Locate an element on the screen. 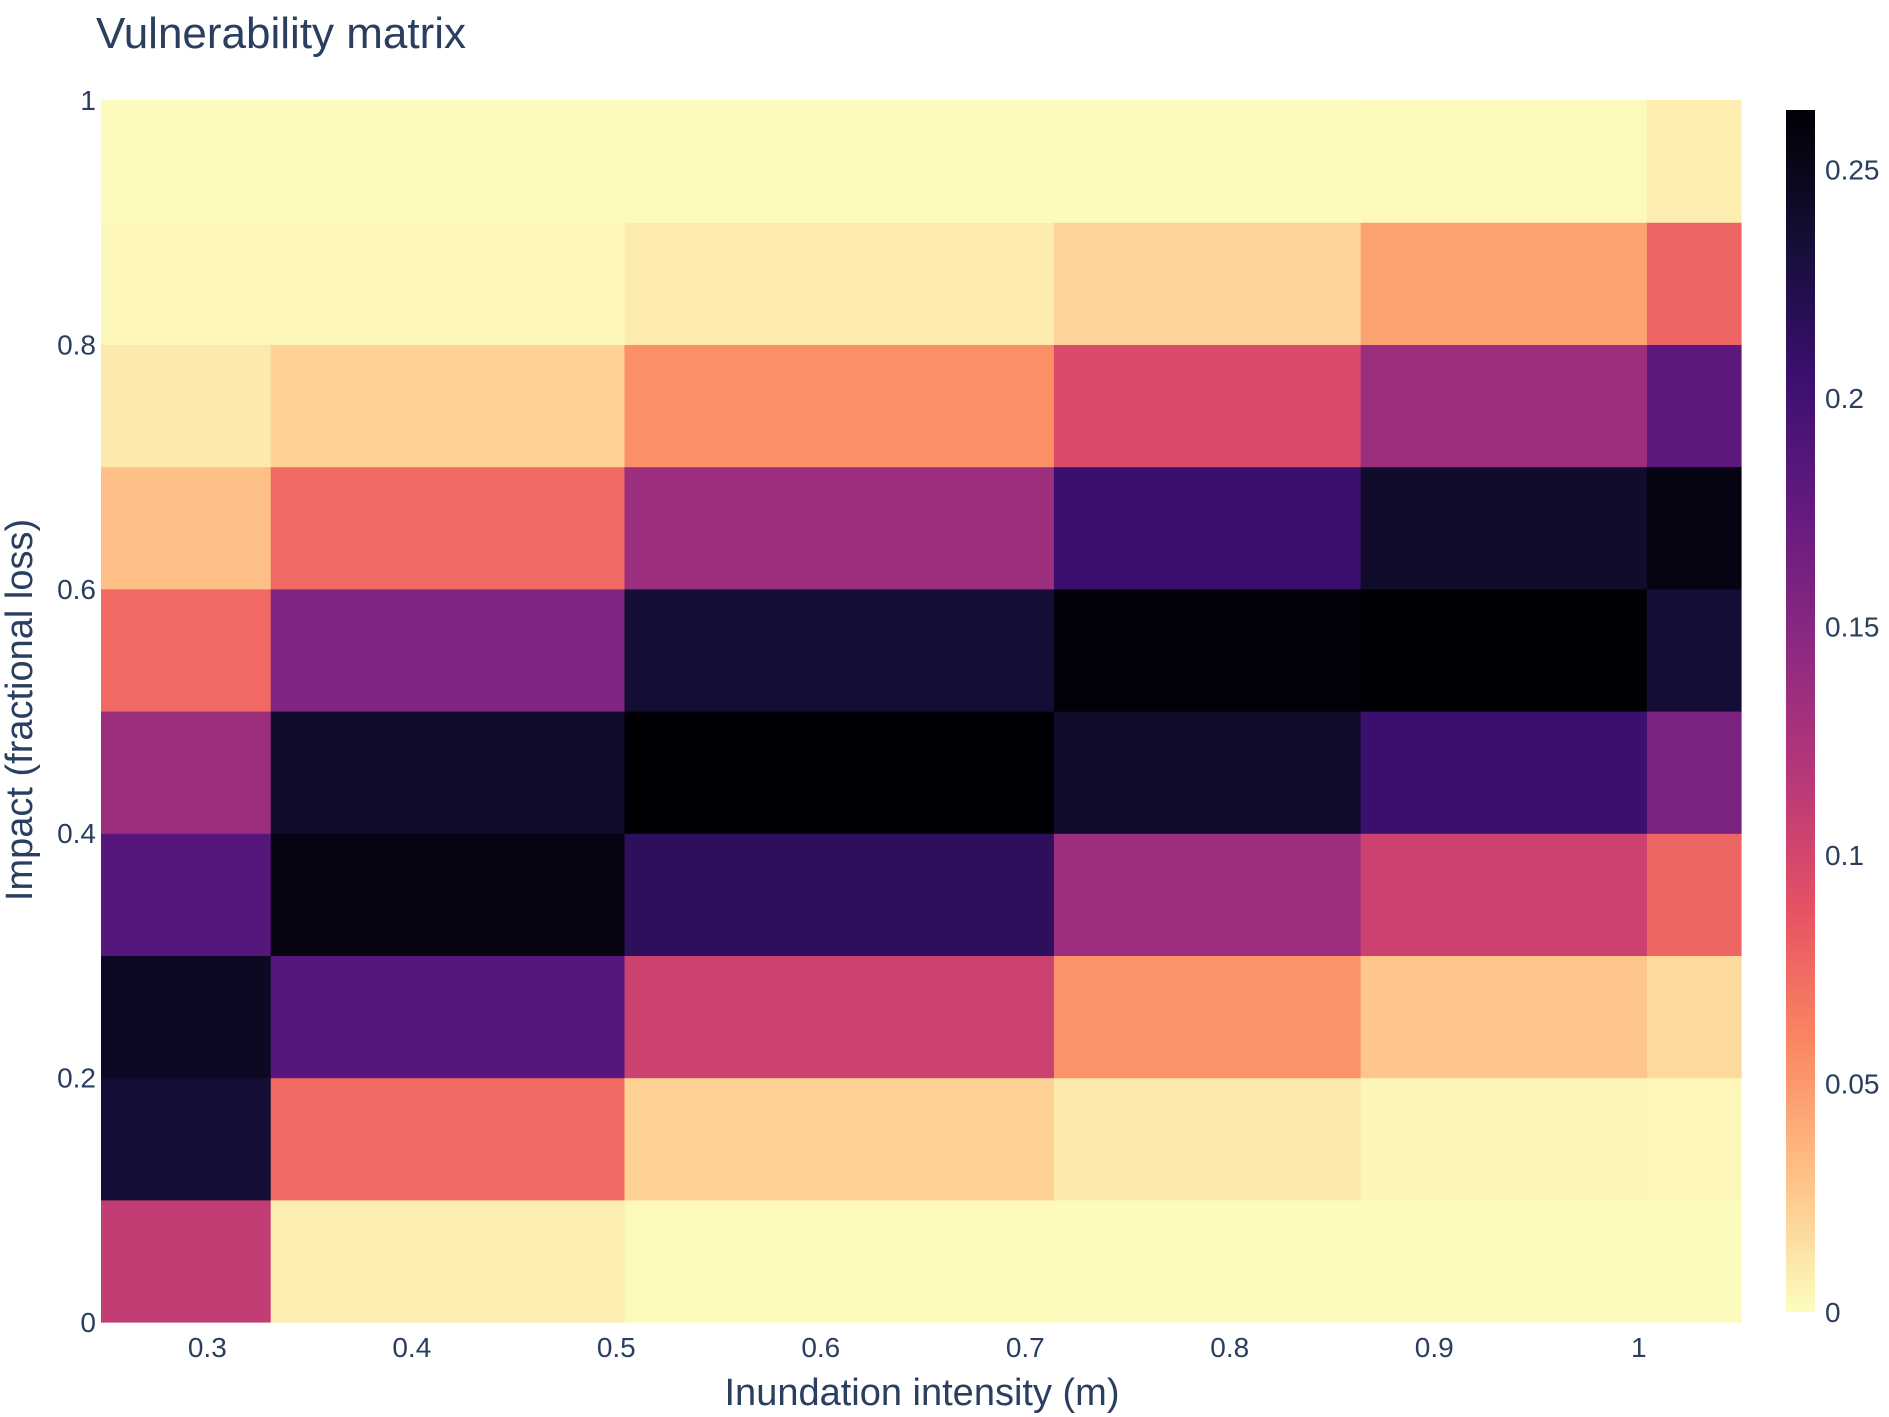  x-tick-label: 0.6 is located at coordinates (820, 1347).